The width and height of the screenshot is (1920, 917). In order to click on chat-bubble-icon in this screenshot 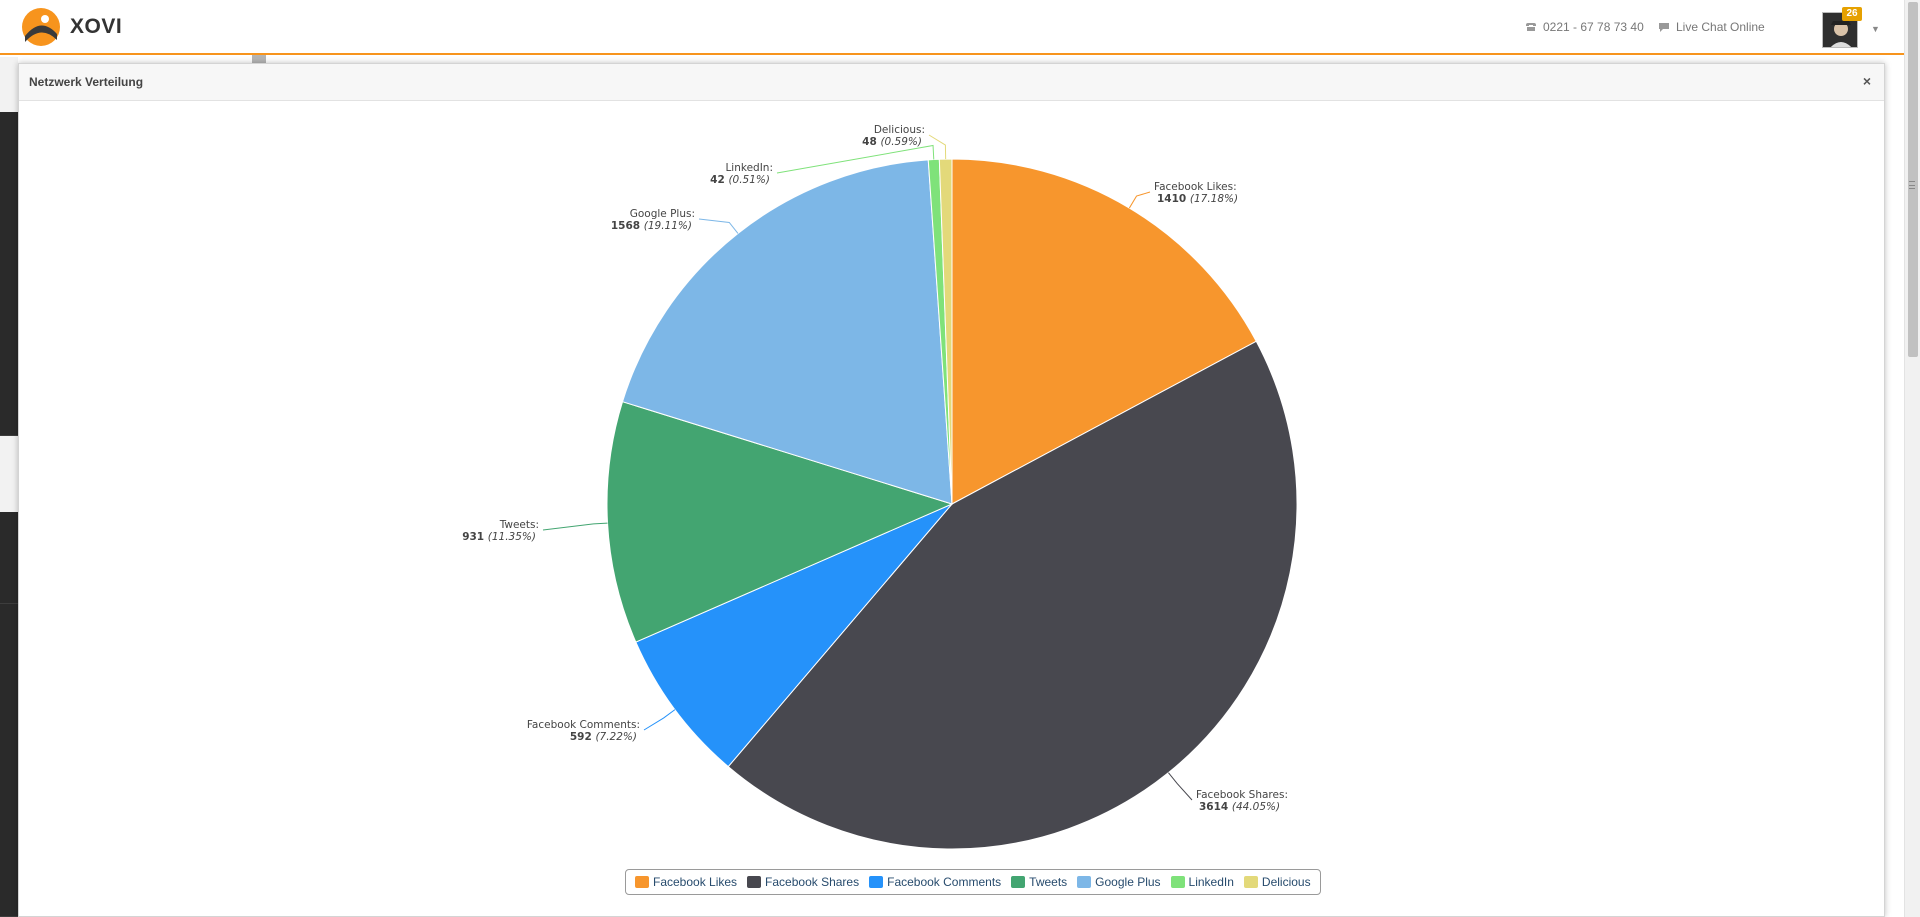, I will do `click(1664, 27)`.